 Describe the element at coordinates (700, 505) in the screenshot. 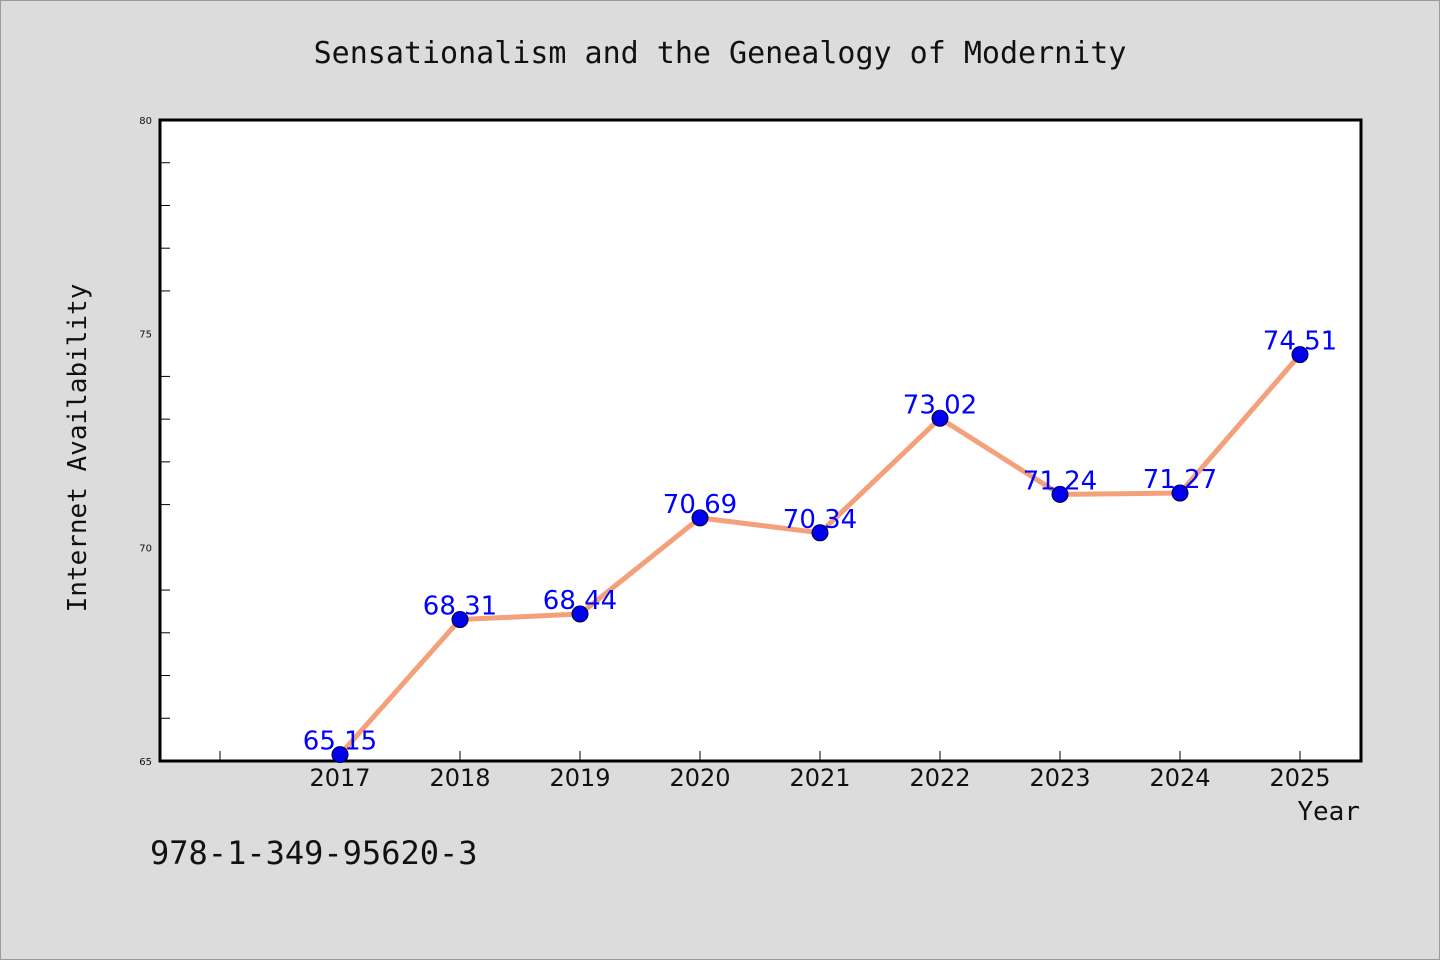

I see `data-label: 70.69` at that location.